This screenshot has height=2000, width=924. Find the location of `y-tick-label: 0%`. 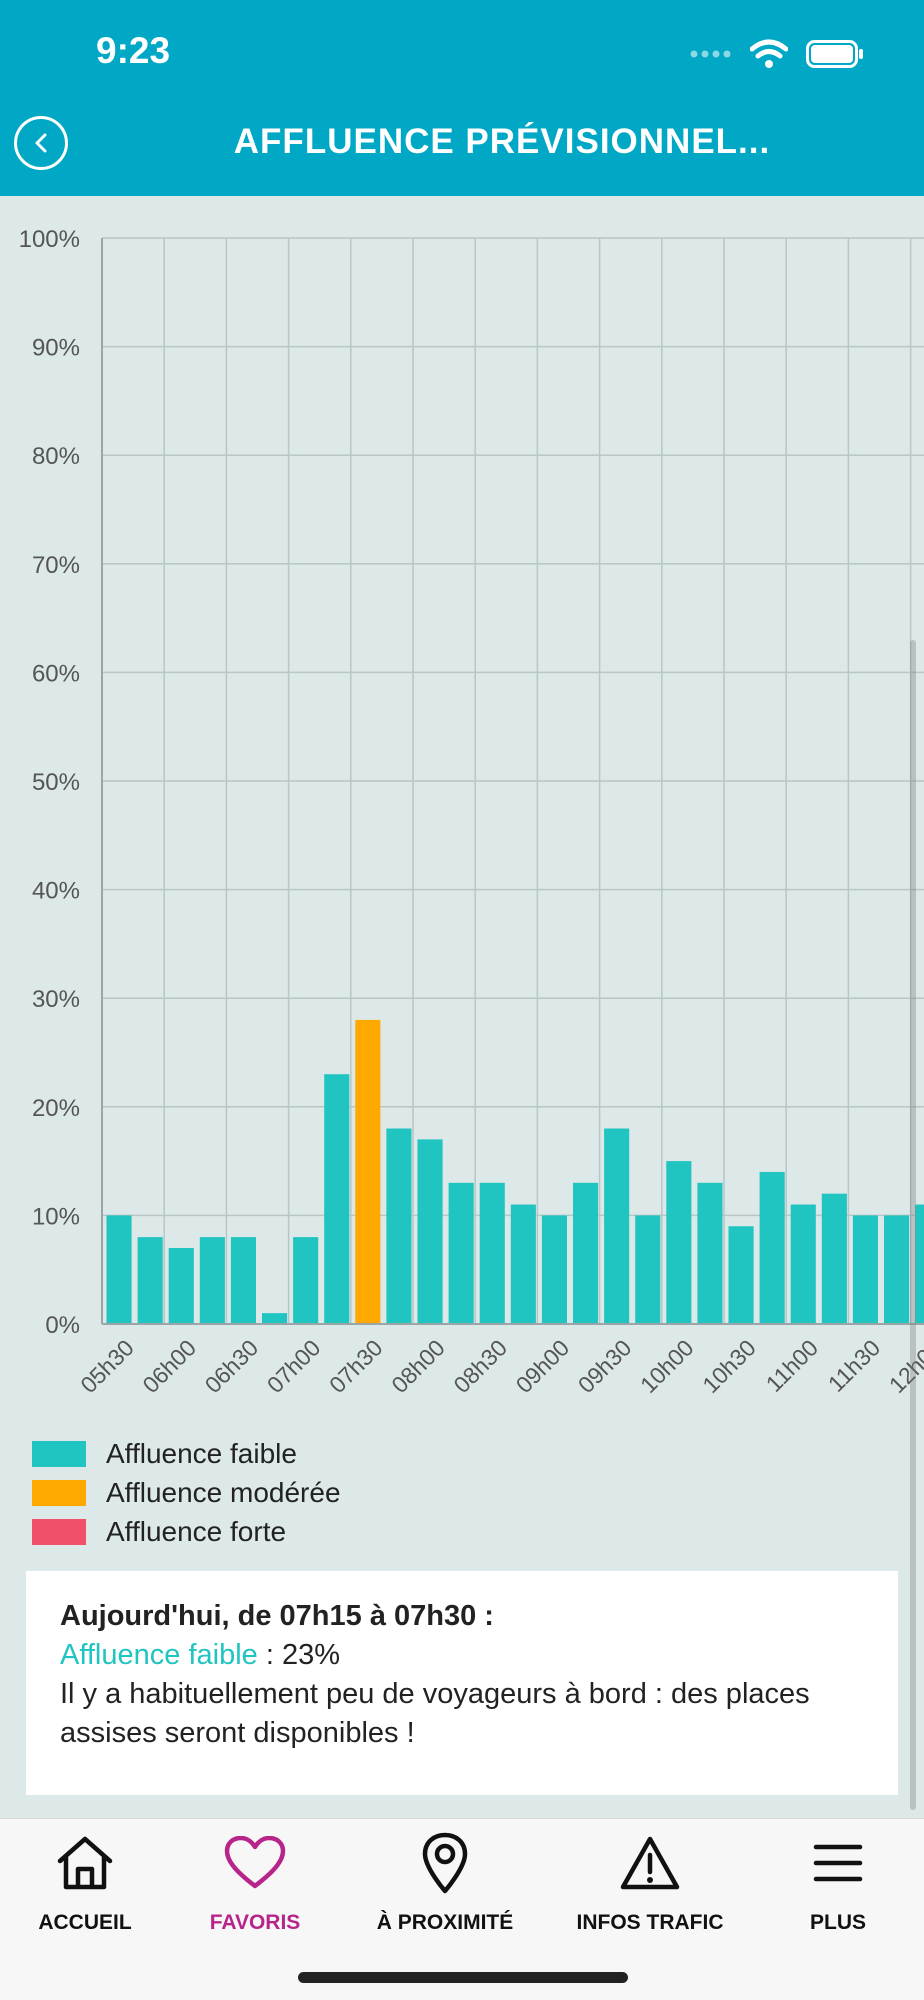

y-tick-label: 0% is located at coordinates (62, 1325).